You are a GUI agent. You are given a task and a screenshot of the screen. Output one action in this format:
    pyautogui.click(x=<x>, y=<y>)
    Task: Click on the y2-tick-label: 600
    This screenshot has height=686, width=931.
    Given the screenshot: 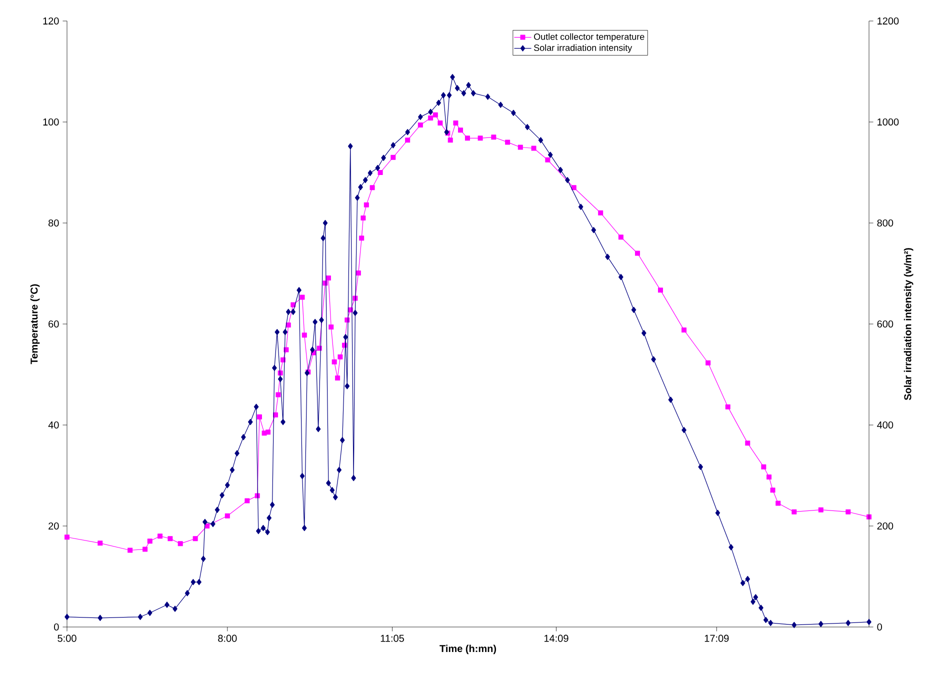 What is the action you would take?
    pyautogui.click(x=885, y=324)
    